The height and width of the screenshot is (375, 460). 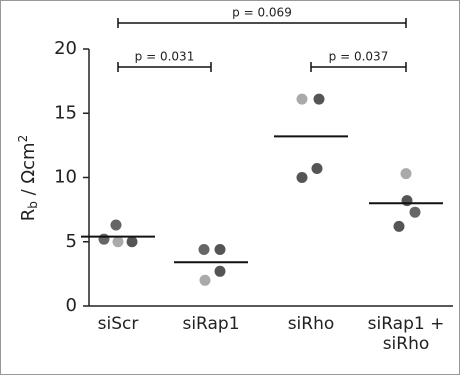 I want to click on y-label-sub: b, so click(x=33, y=205).